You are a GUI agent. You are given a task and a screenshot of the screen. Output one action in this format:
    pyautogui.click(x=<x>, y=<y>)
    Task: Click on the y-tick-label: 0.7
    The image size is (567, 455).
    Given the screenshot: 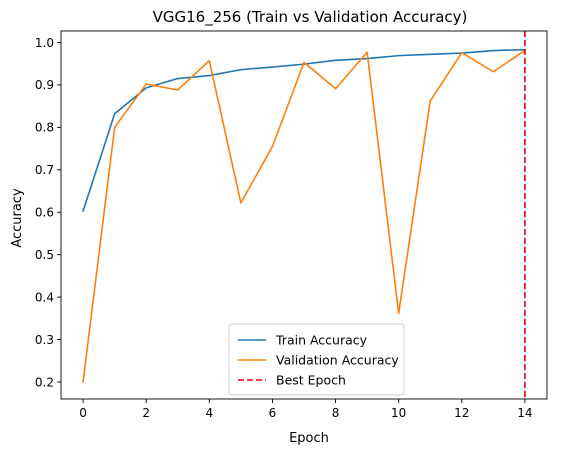 What is the action you would take?
    pyautogui.click(x=44, y=170)
    